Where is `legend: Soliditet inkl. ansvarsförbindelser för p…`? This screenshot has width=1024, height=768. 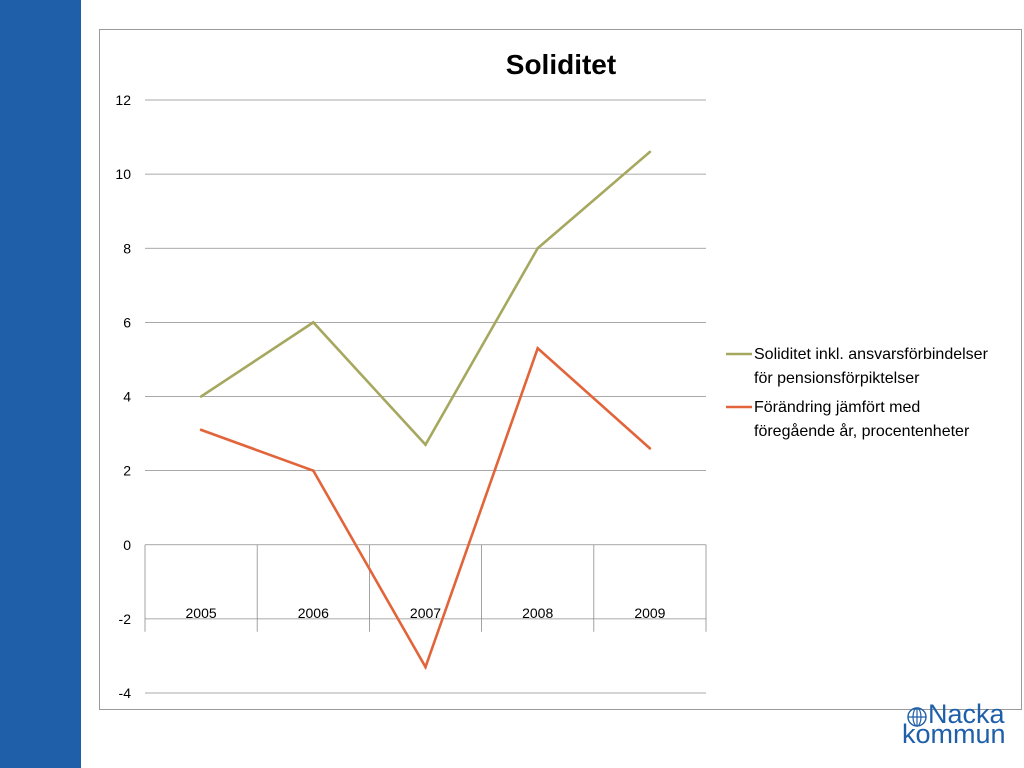 legend: Soliditet inkl. ansvarsförbindelser för p… is located at coordinates (857, 393).